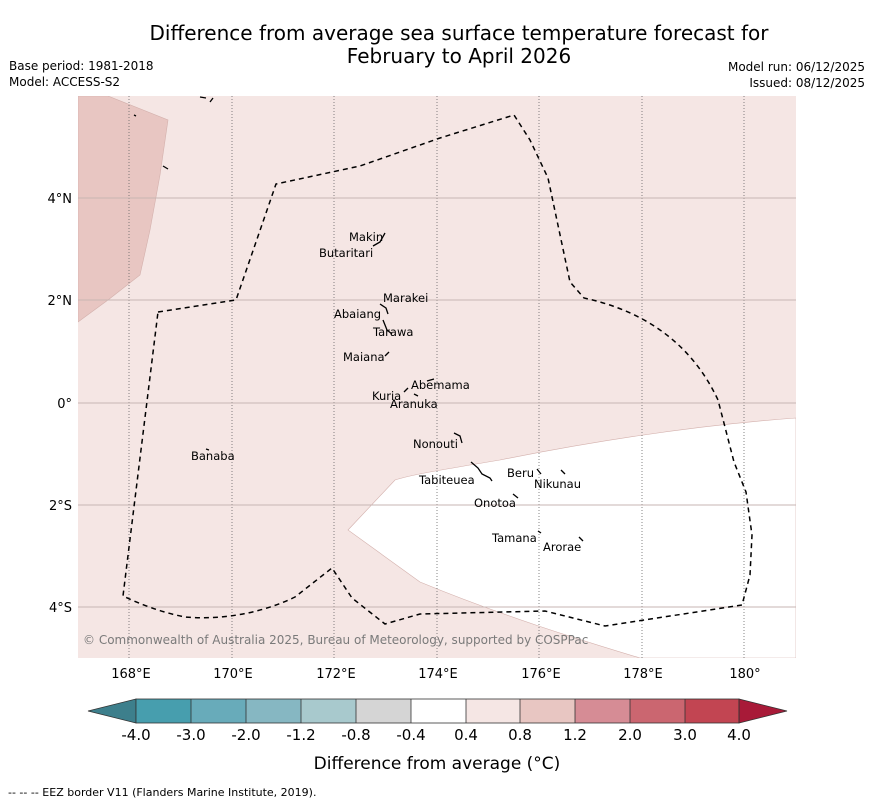 This screenshot has height=804, width=873. What do you see at coordinates (81, 74) in the screenshot?
I see `model-info: Base period: 1981-2018 Model: ACCESS-S2` at bounding box center [81, 74].